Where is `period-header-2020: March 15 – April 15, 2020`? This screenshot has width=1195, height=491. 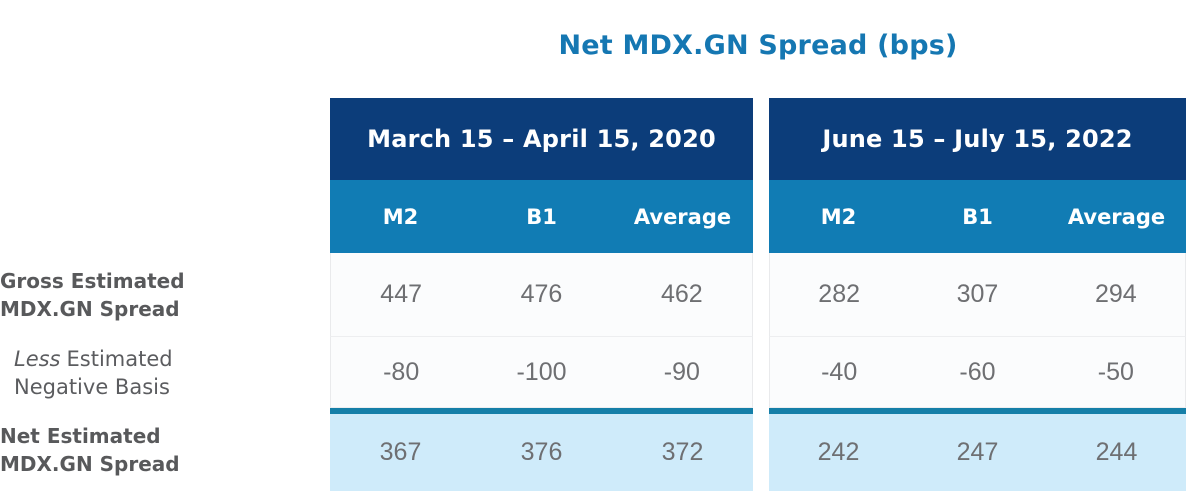
period-header-2020: March 15 – April 15, 2020 is located at coordinates (541, 139).